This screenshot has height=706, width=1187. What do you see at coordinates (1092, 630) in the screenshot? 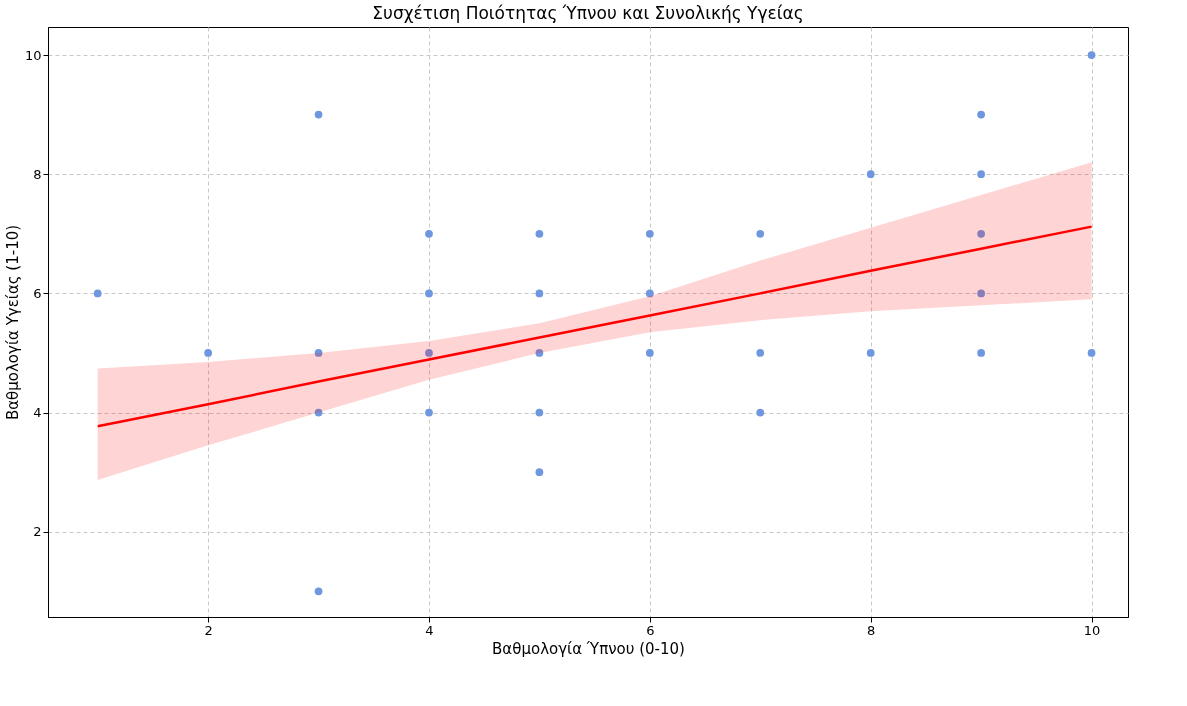
I see `x-tick-label: 10` at bounding box center [1092, 630].